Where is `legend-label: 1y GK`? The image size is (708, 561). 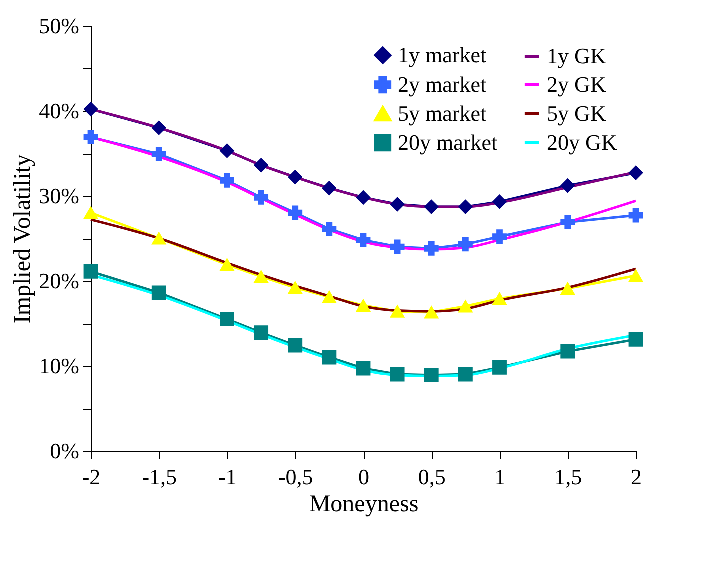 legend-label: 1y GK is located at coordinates (576, 56).